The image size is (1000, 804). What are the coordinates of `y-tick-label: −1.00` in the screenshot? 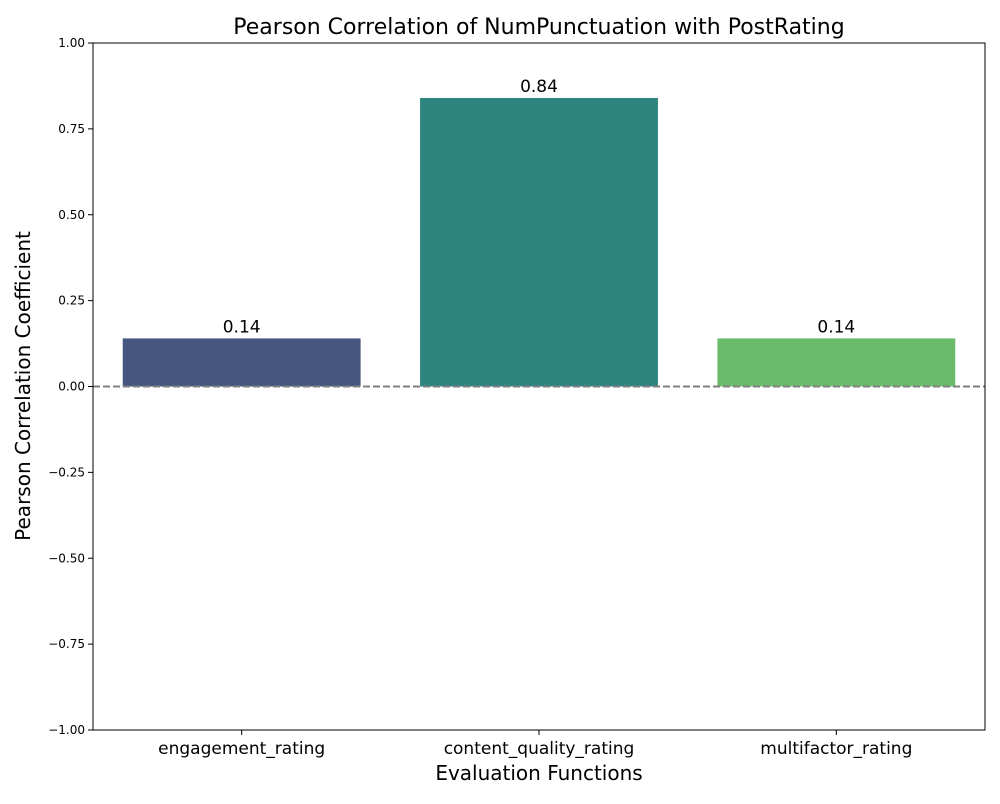 It's located at (66, 730).